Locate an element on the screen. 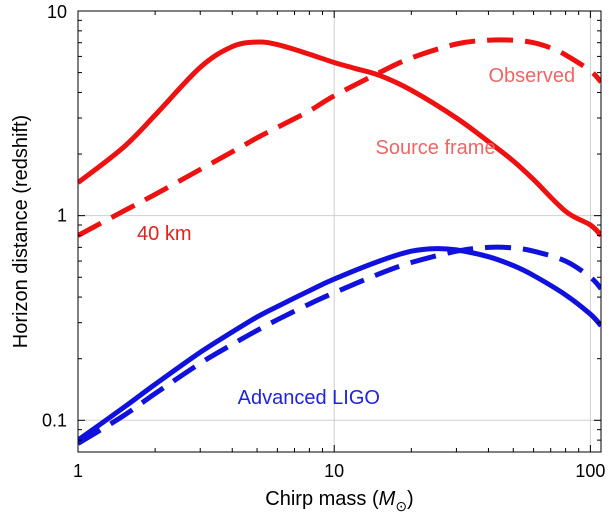  x-axis-label: Chirp mass (M⊙) is located at coordinates (339, 501).